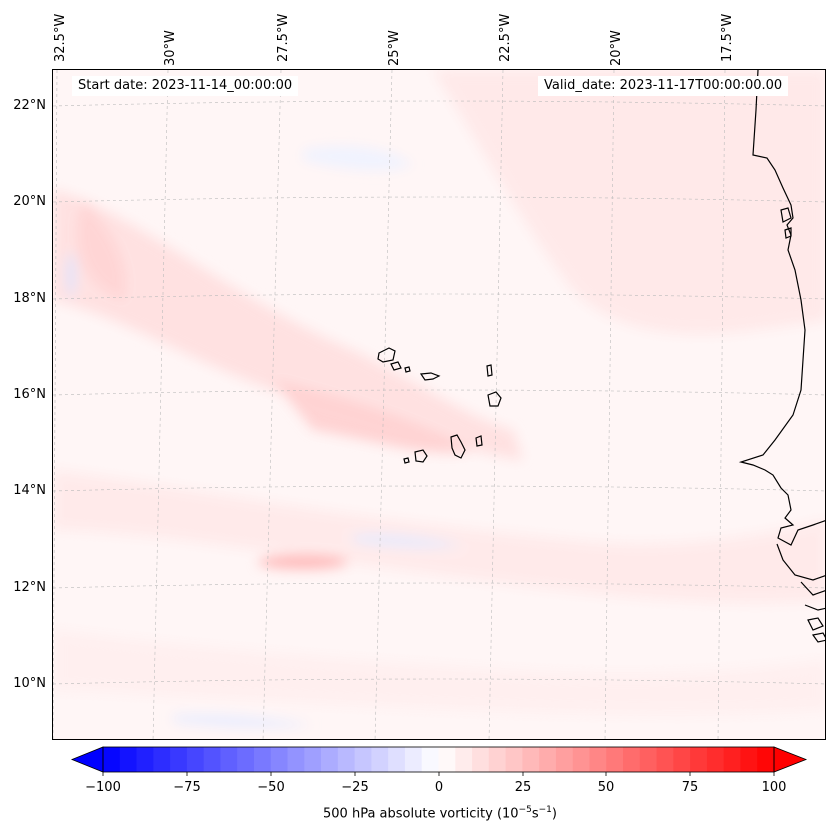  Describe the element at coordinates (479, 441) in the screenshot. I see `island-maio` at that location.